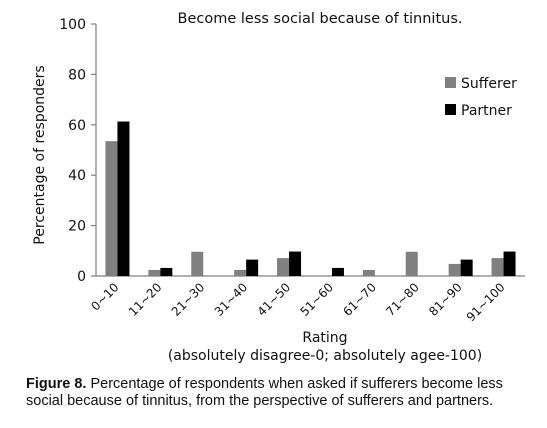 The image size is (547, 428). I want to click on x-axis-label: Rating, so click(324, 338).